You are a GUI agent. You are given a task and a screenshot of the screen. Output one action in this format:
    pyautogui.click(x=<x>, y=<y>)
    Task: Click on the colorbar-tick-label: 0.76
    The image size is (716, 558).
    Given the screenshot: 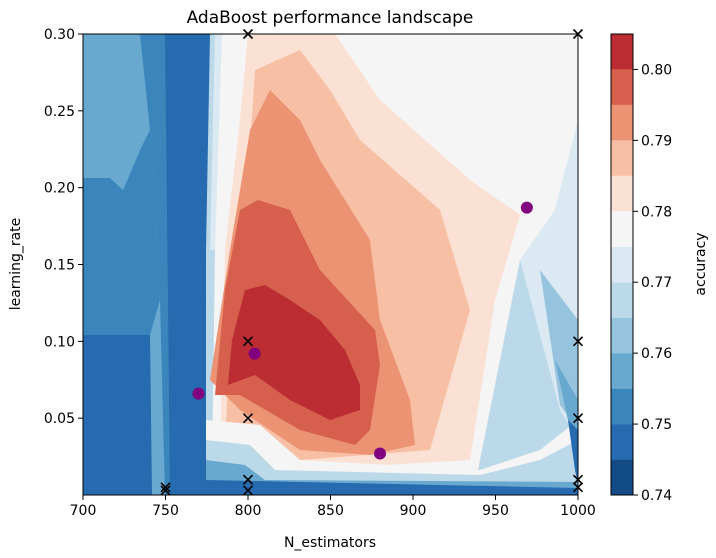 What is the action you would take?
    pyautogui.click(x=656, y=354)
    